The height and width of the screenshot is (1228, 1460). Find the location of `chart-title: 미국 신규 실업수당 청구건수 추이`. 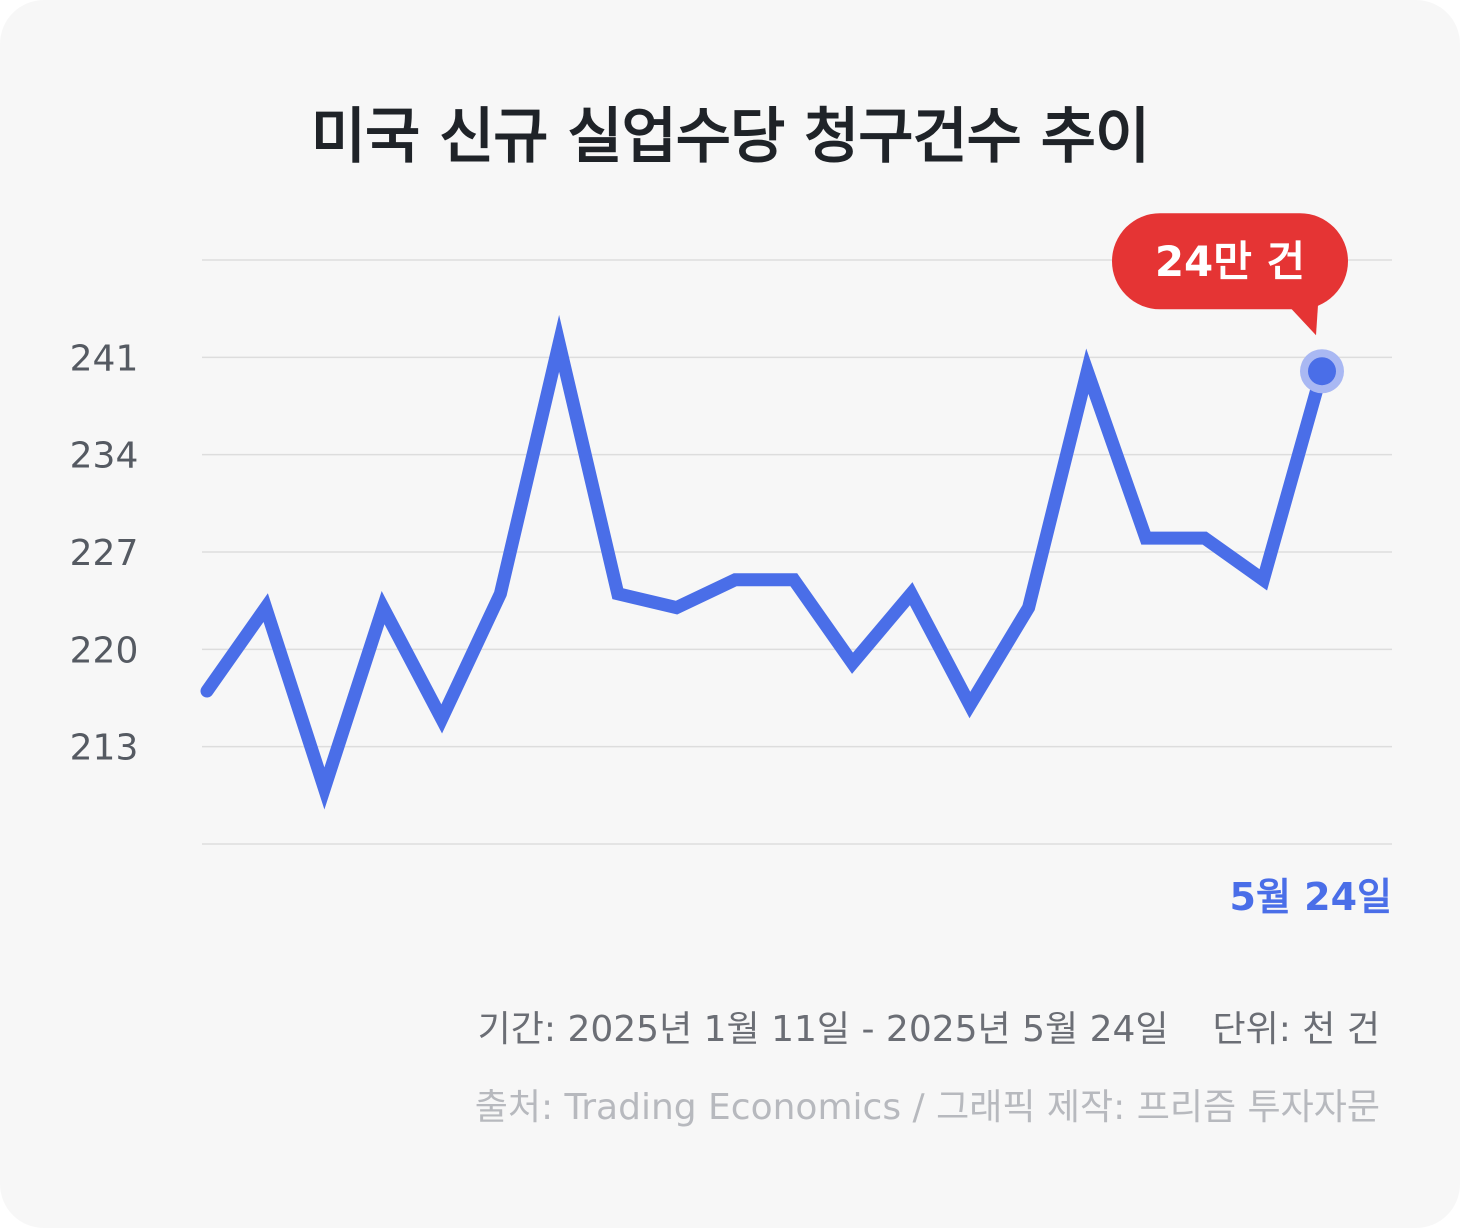

chart-title: 미국 신규 실업수당 청구건수 추이 is located at coordinates (730, 137).